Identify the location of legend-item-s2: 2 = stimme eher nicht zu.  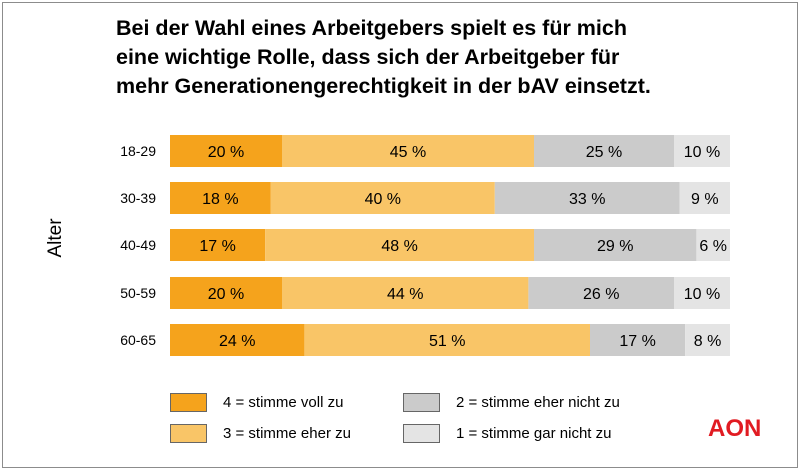
(511, 402).